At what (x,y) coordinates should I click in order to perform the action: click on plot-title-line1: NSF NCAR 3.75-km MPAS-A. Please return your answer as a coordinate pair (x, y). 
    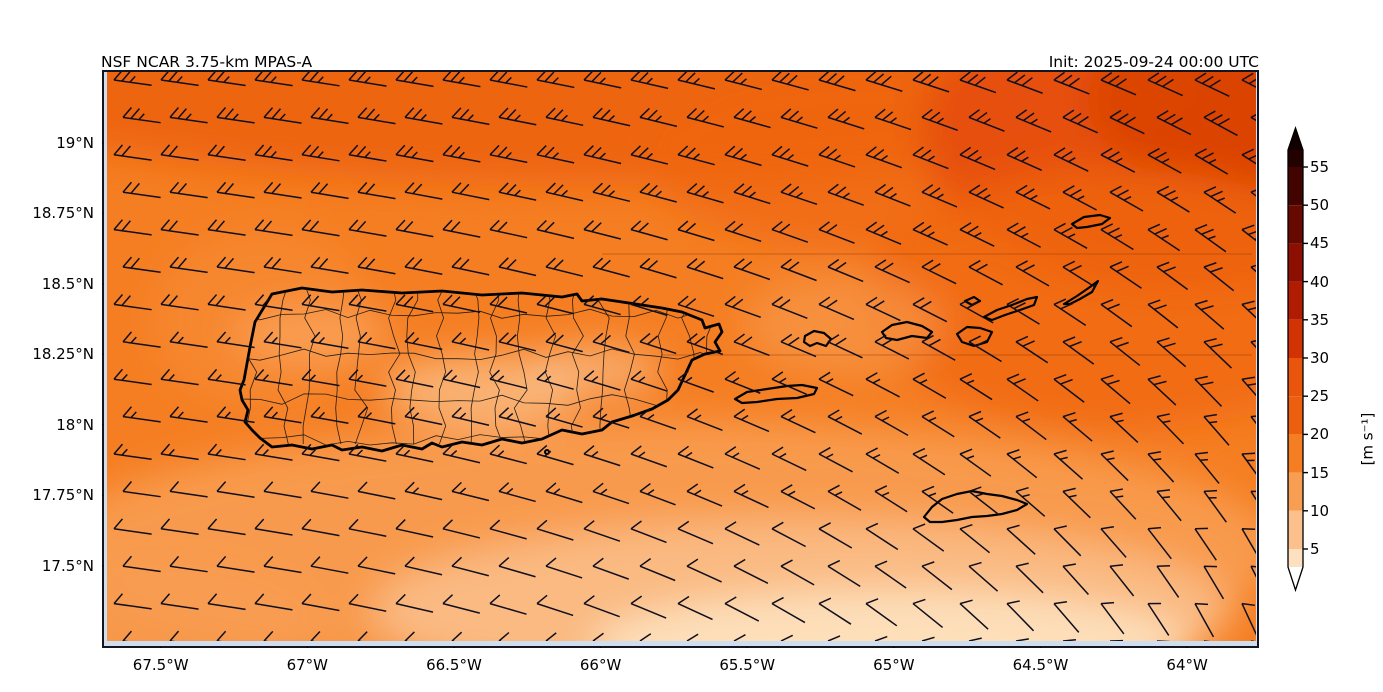
    Looking at the image, I should click on (207, 62).